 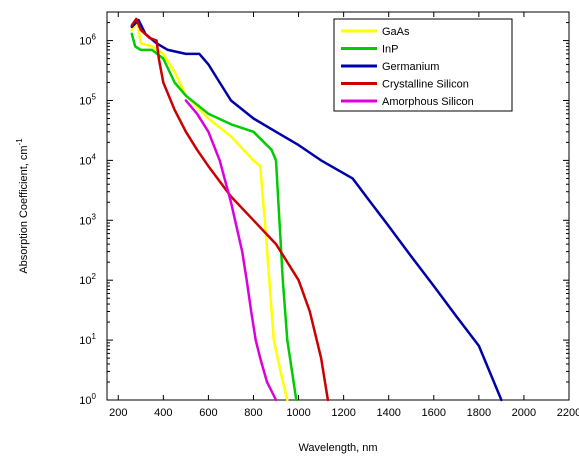 I want to click on x-tick-label: 1200, so click(x=343, y=413).